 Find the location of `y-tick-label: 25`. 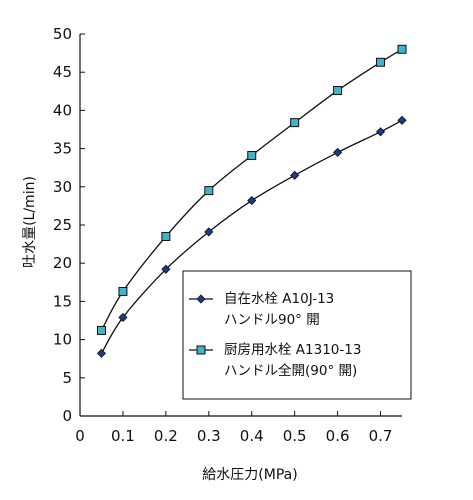

y-tick-label: 25 is located at coordinates (62, 225).